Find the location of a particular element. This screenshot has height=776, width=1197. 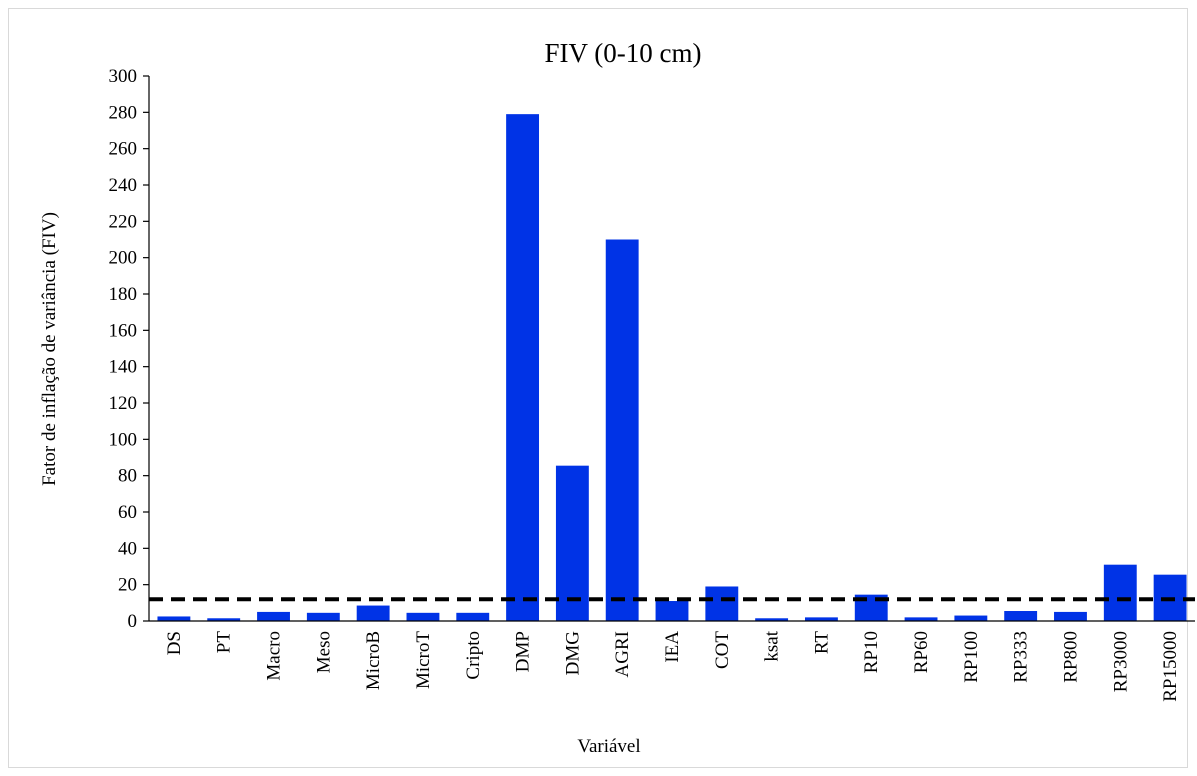

y-tick-label: 0 is located at coordinates (133, 621).